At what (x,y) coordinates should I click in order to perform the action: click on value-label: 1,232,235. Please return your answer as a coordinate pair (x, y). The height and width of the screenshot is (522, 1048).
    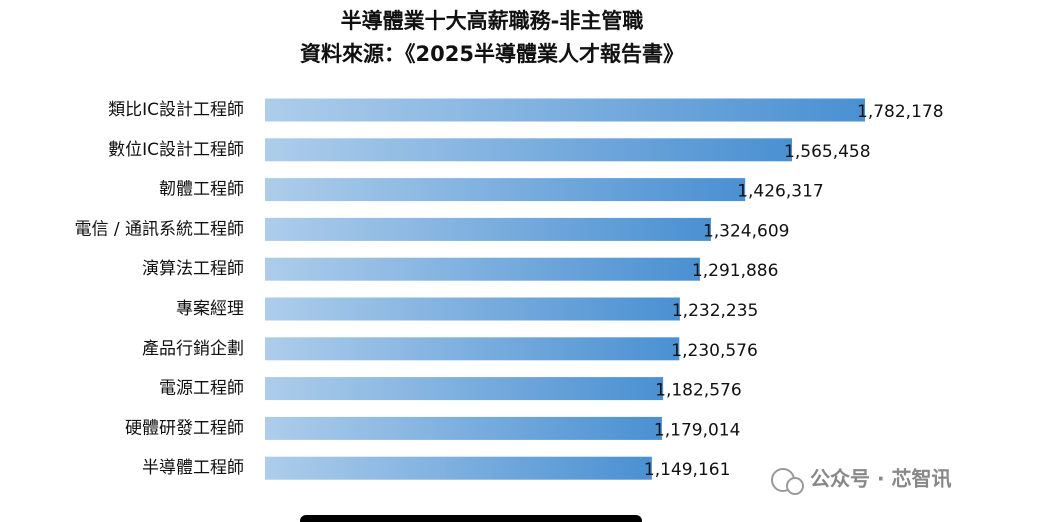
    Looking at the image, I should click on (715, 311).